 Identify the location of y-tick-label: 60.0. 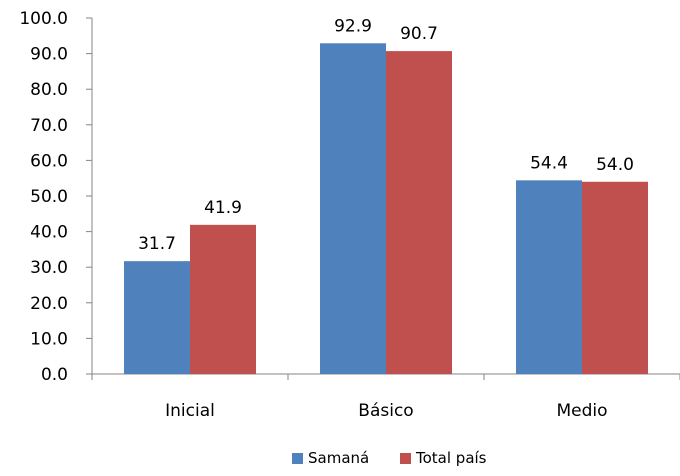
(49, 161).